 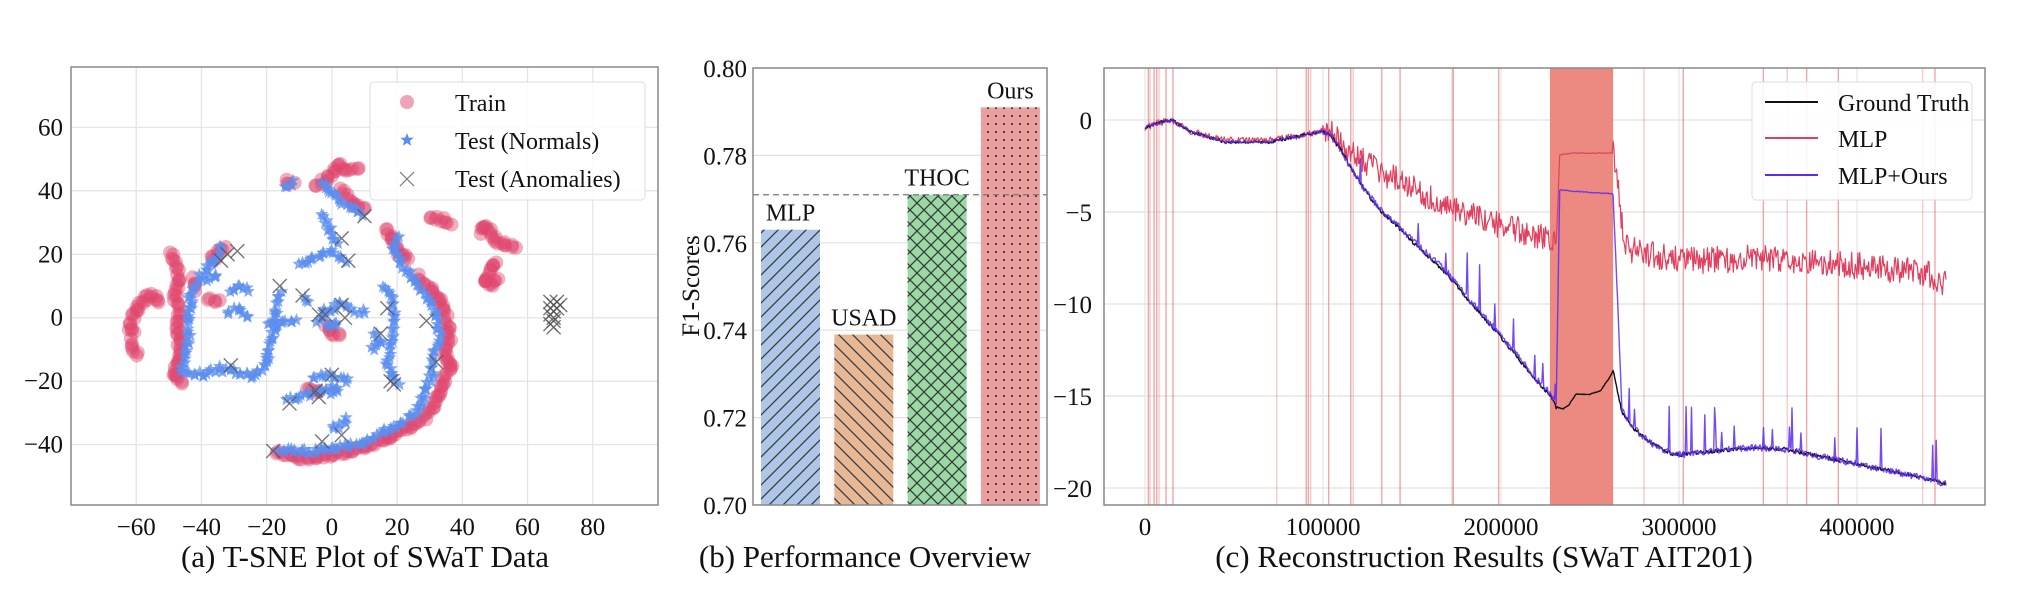 I want to click on bar-y-tick-label: 0.74, so click(x=725, y=331).